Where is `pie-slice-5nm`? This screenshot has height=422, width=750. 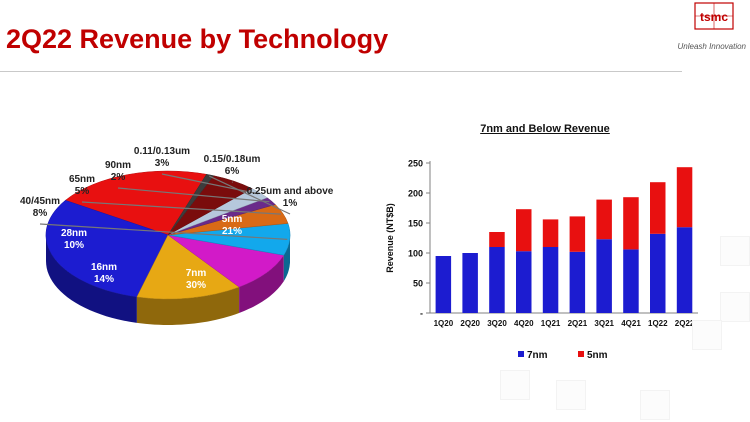
pie-slice-5nm is located at coordinates (135, 203).